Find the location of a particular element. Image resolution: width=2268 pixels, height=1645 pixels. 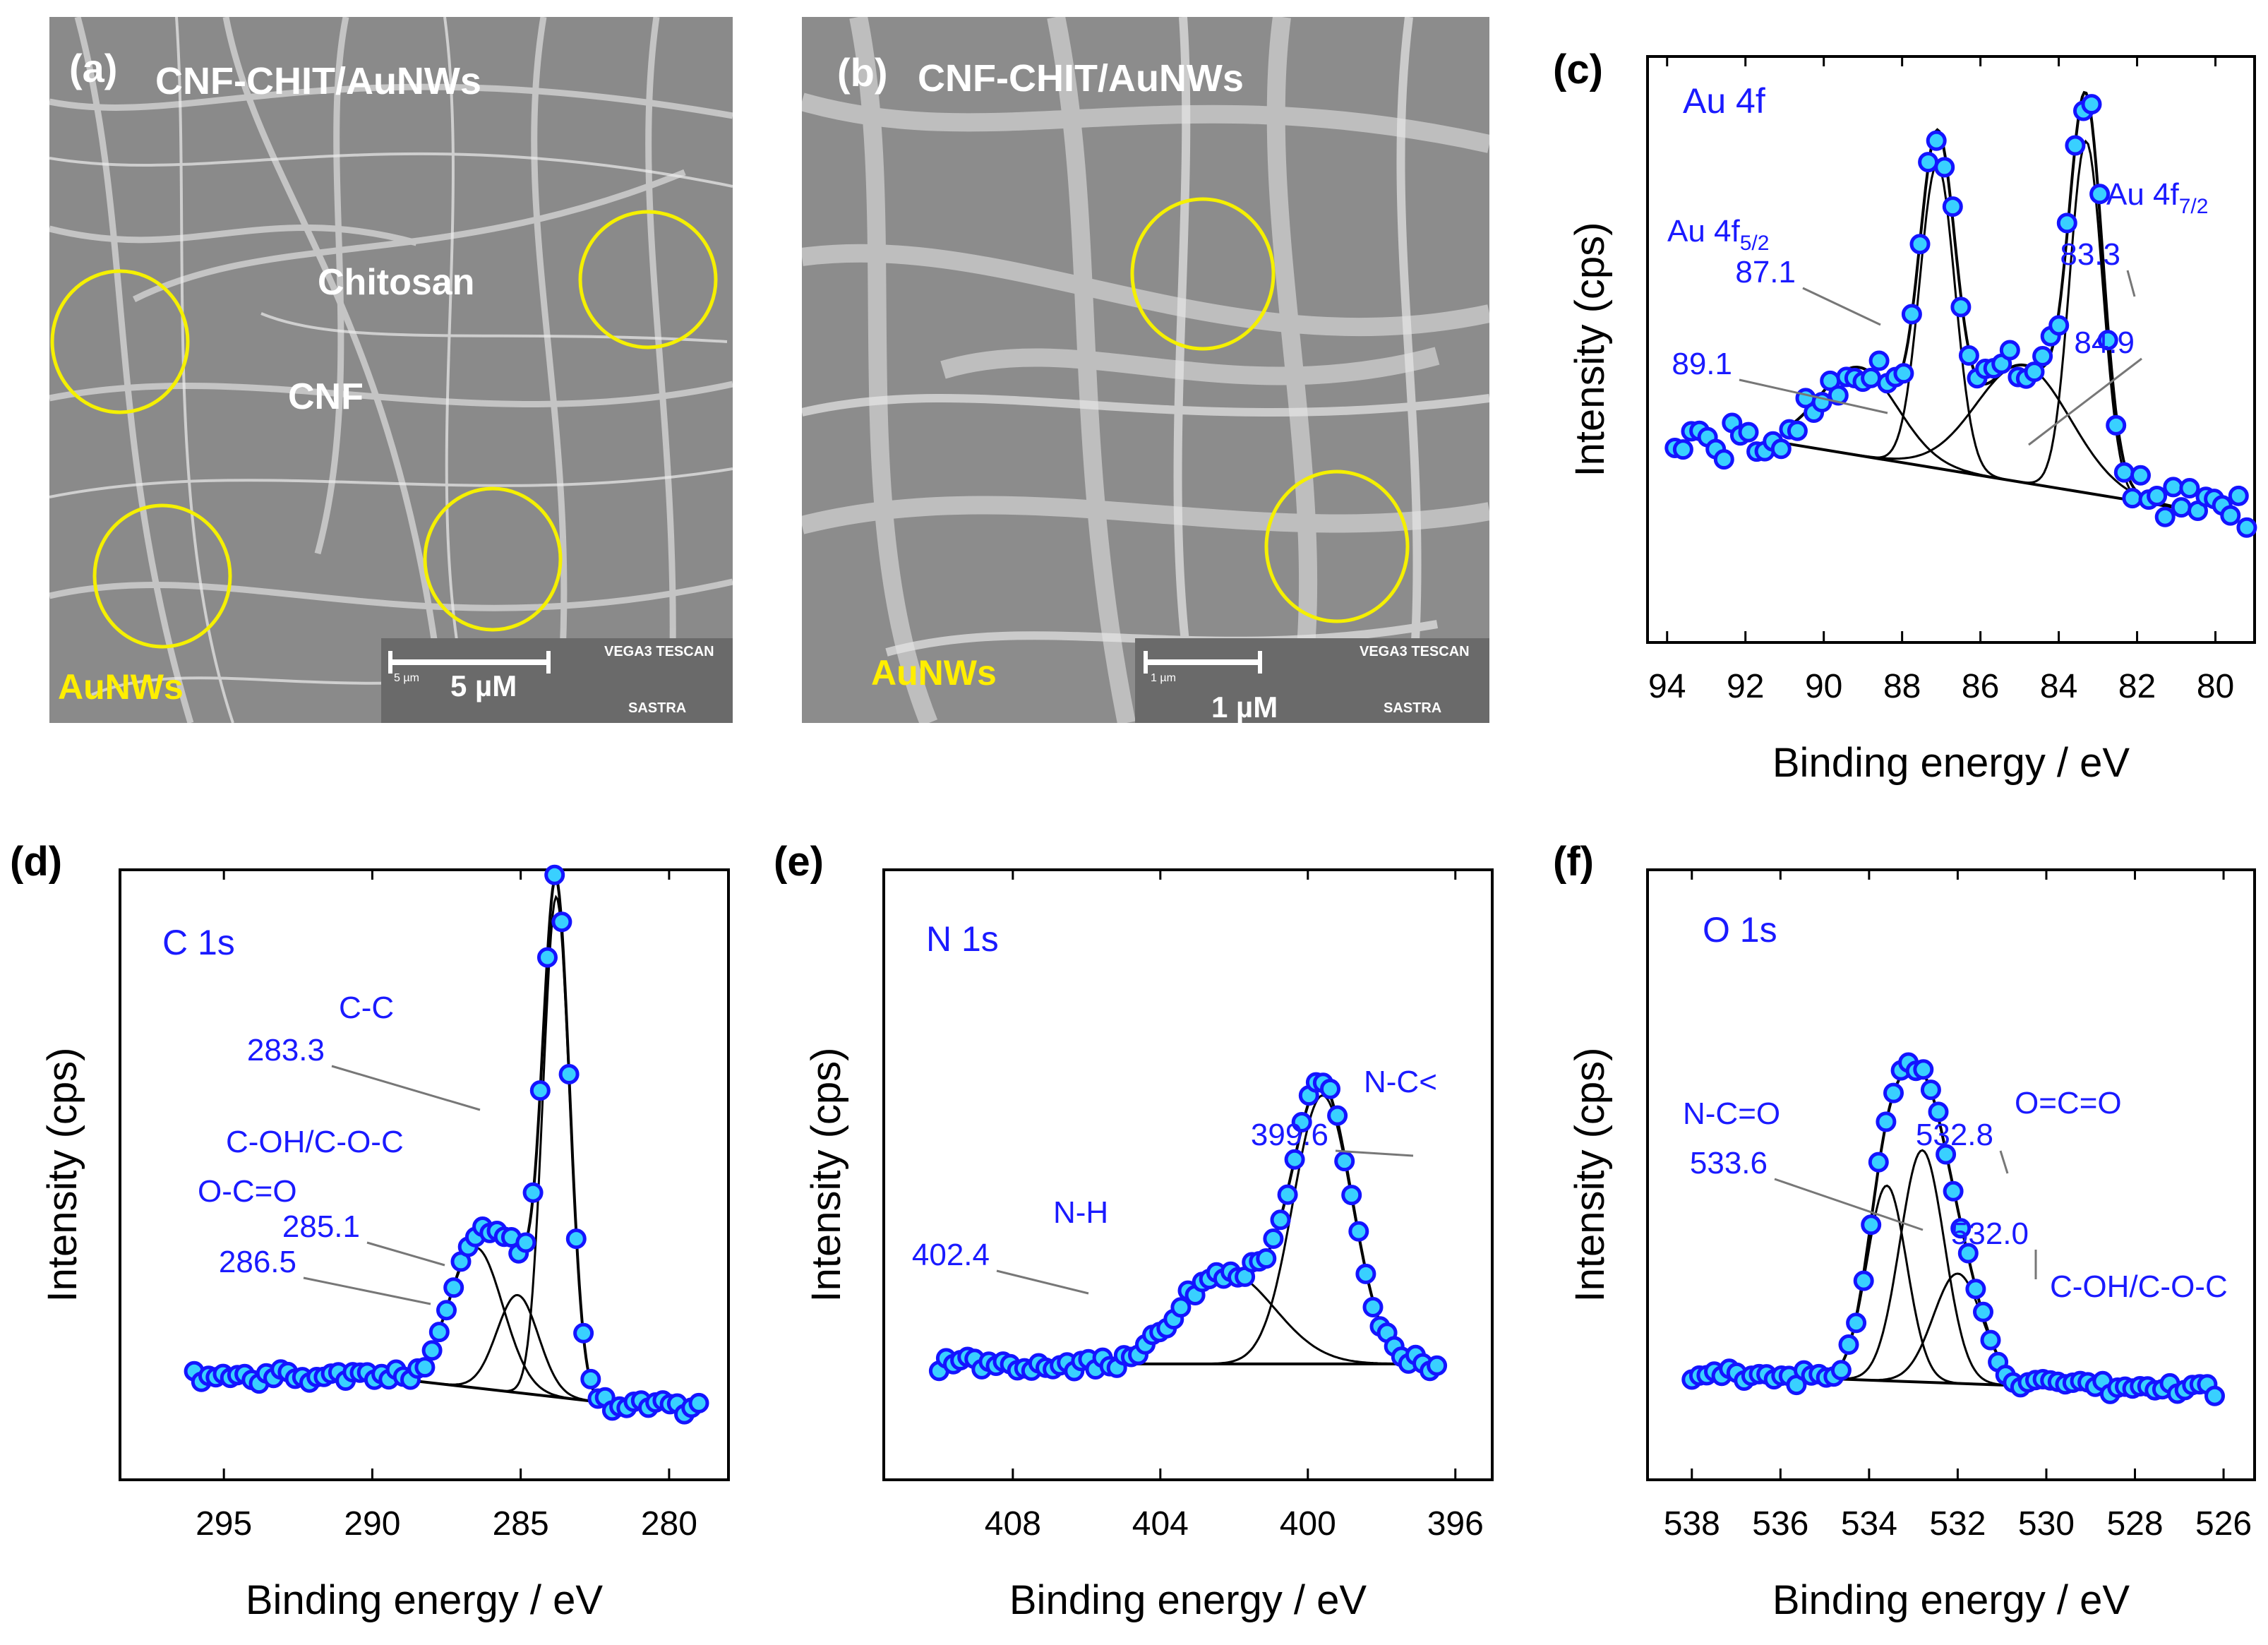

peak-annotation: 285.1 is located at coordinates (321, 1226).